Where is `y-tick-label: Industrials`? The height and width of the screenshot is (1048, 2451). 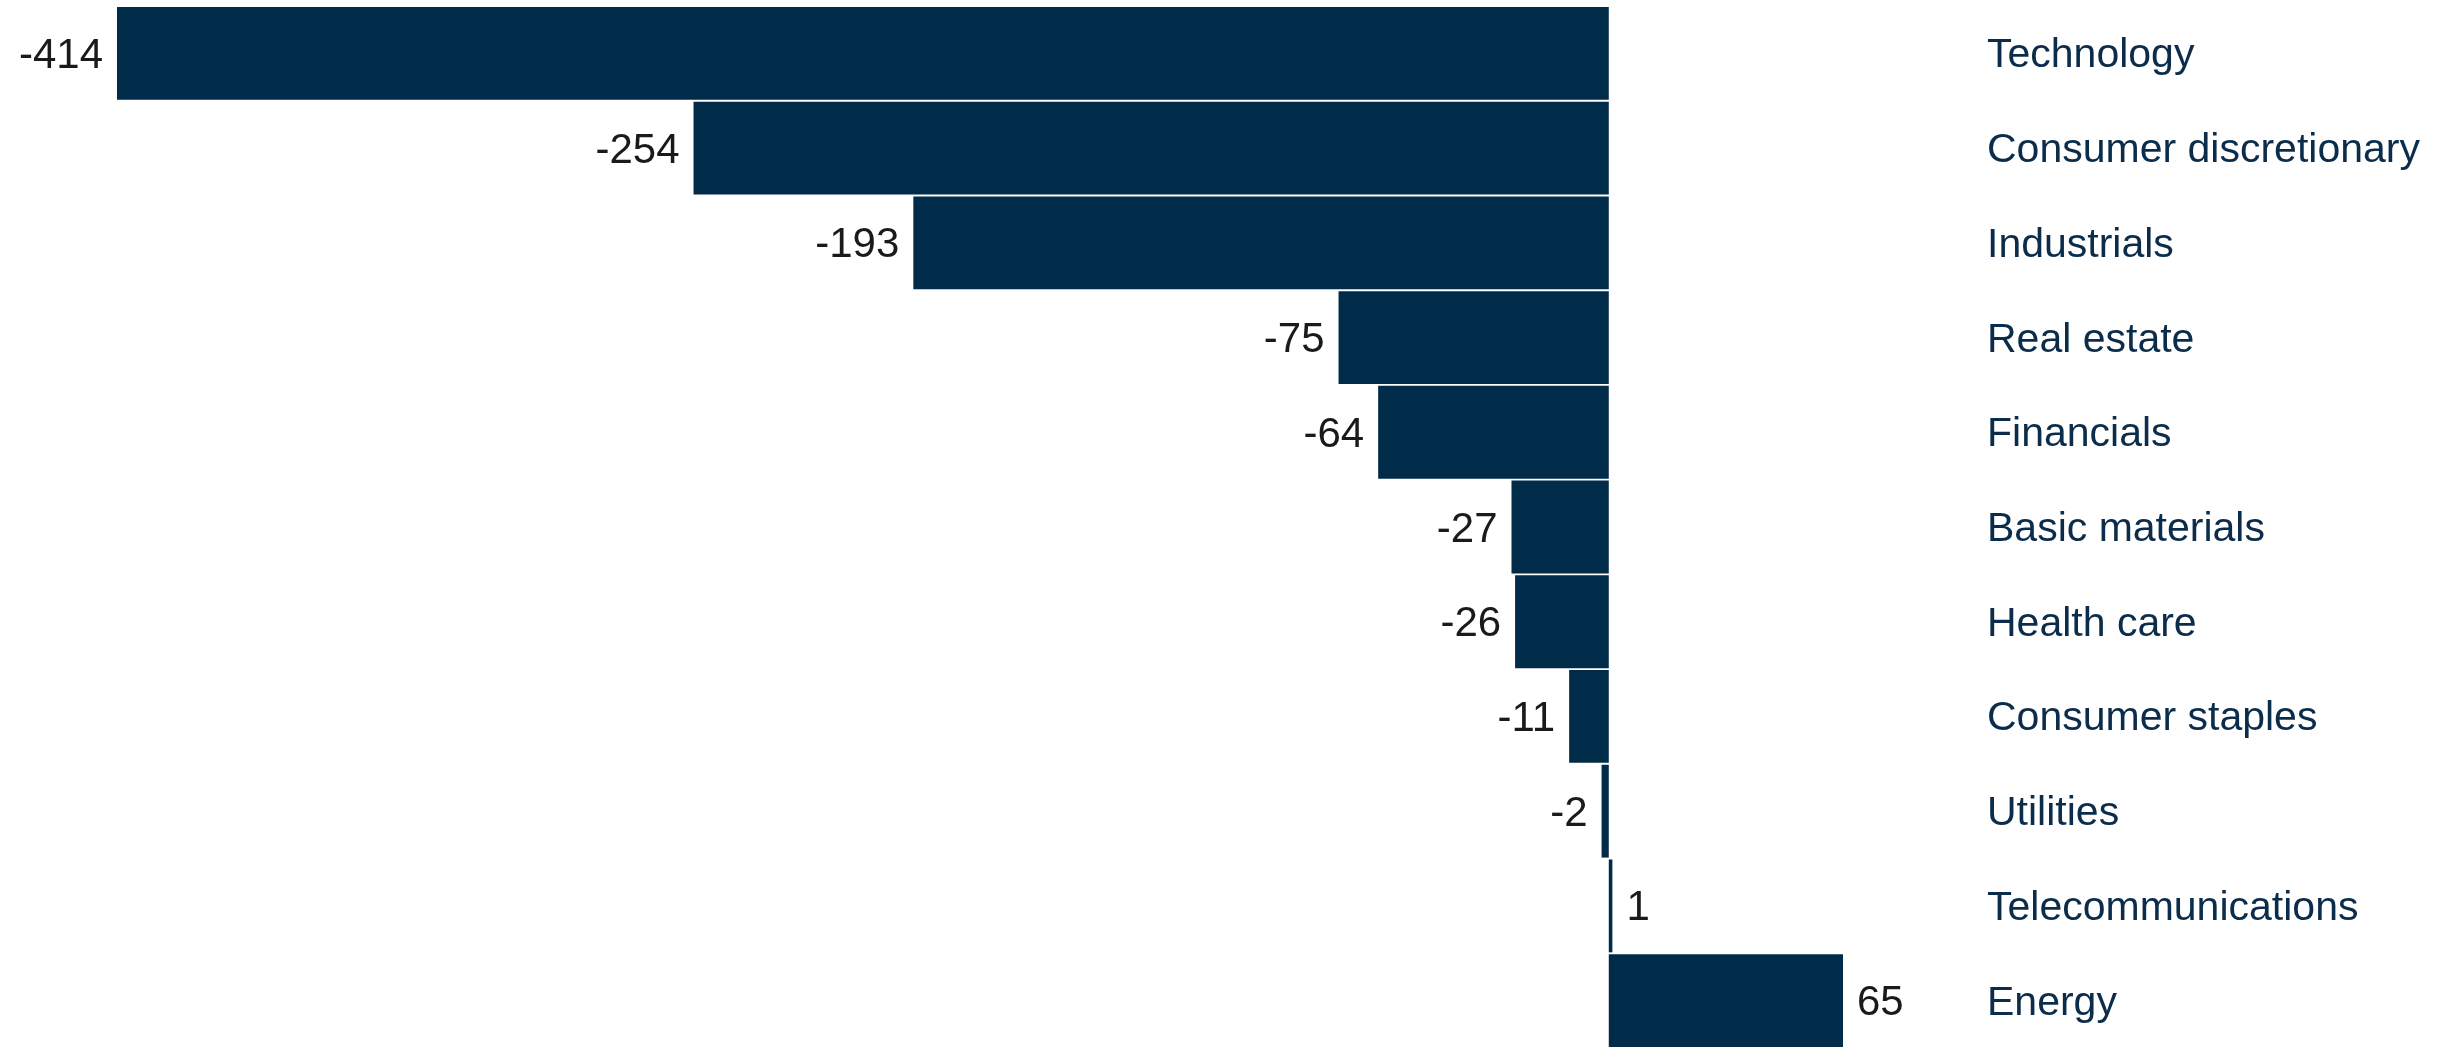
y-tick-label: Industrials is located at coordinates (2080, 242).